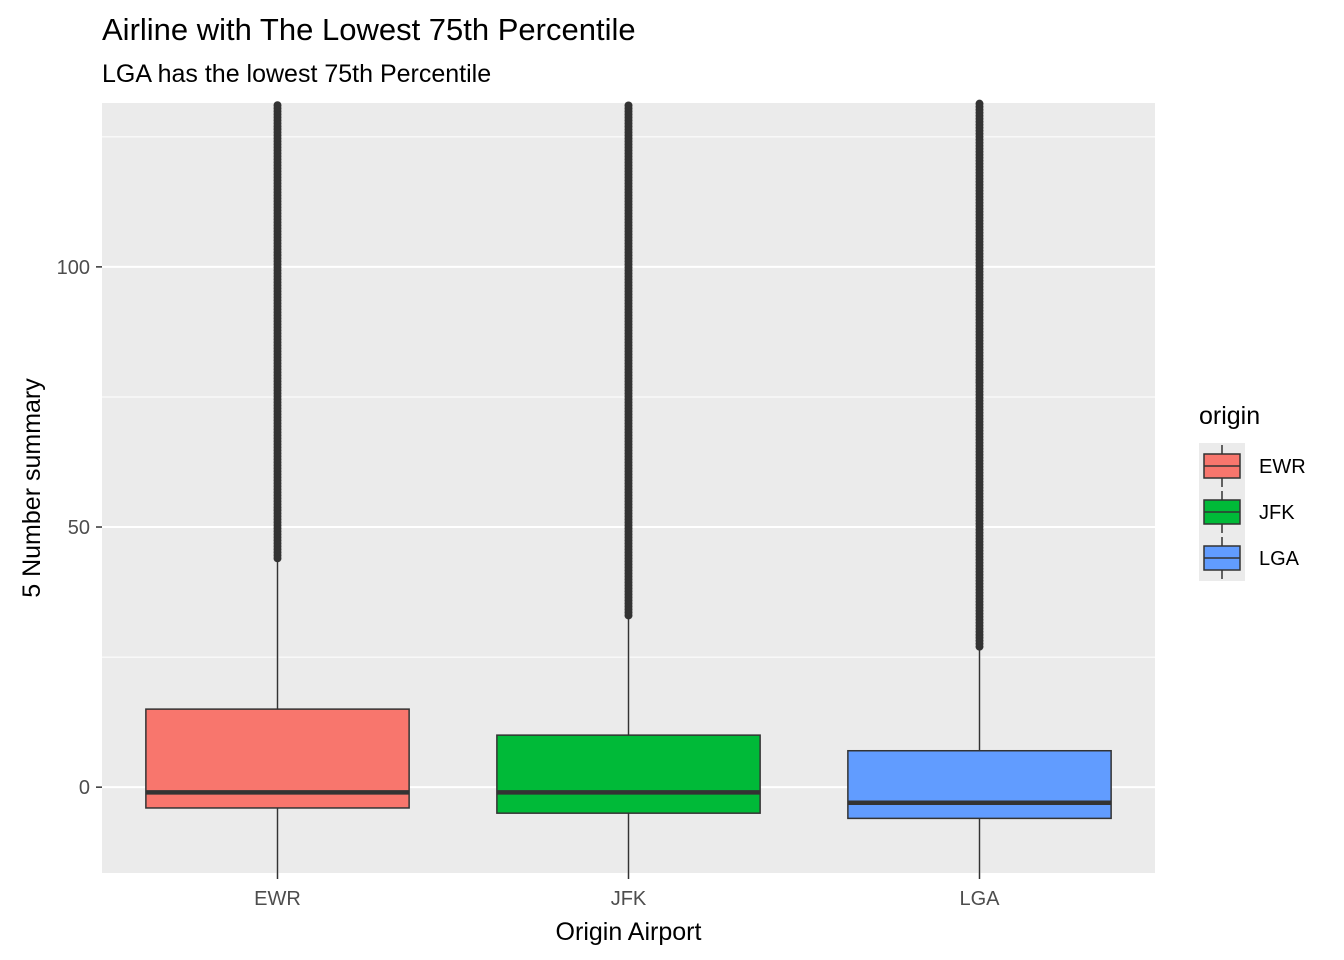 This screenshot has height=960, width=1344. Describe the element at coordinates (629, 899) in the screenshot. I see `x-tick-label: JFK` at that location.